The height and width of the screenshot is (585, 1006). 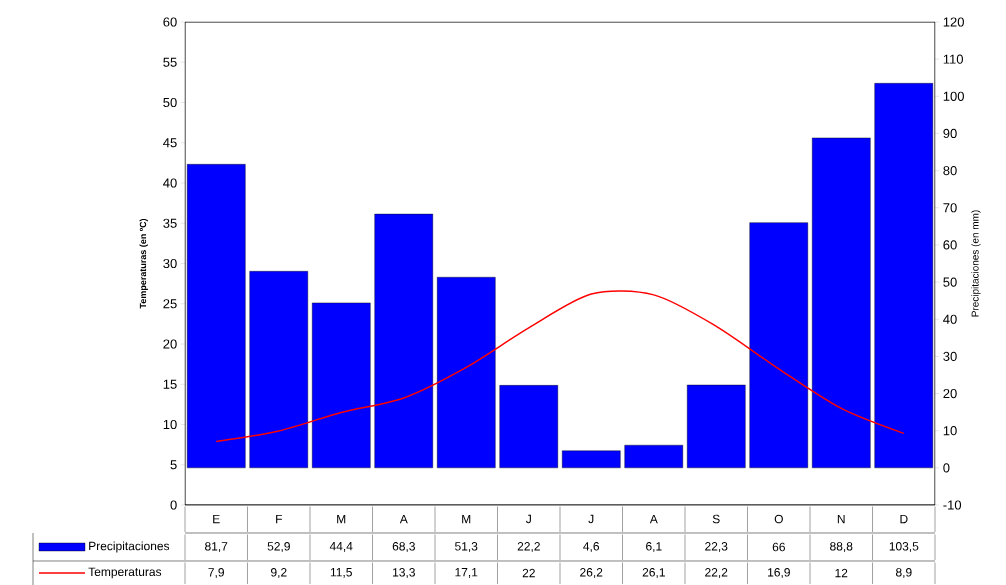 What do you see at coordinates (129, 547) in the screenshot?
I see `legend-label: Precipitaciones` at bounding box center [129, 547].